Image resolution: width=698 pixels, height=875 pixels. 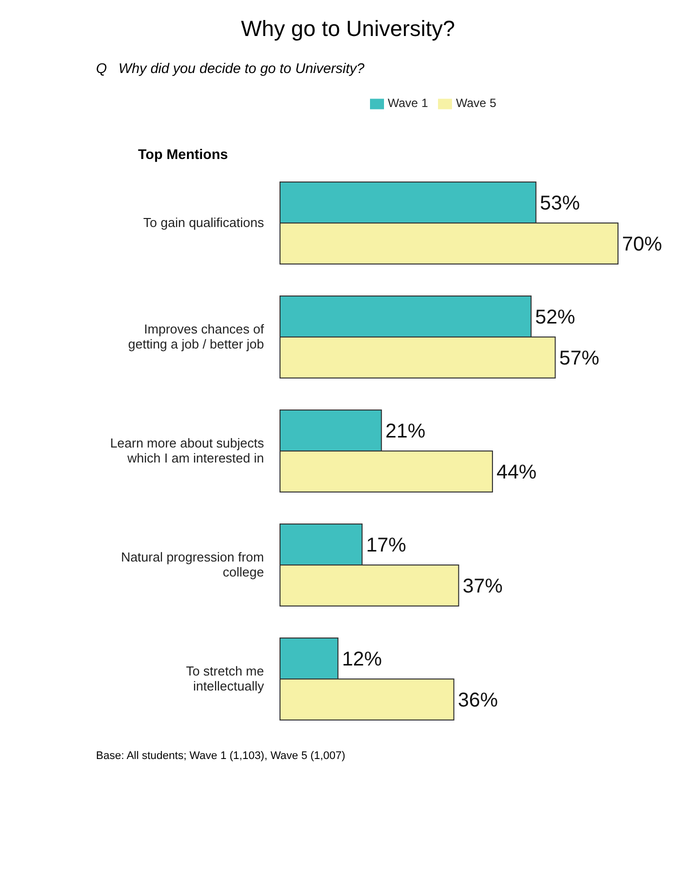 What do you see at coordinates (478, 700) in the screenshot?
I see `data-label: 36%` at bounding box center [478, 700].